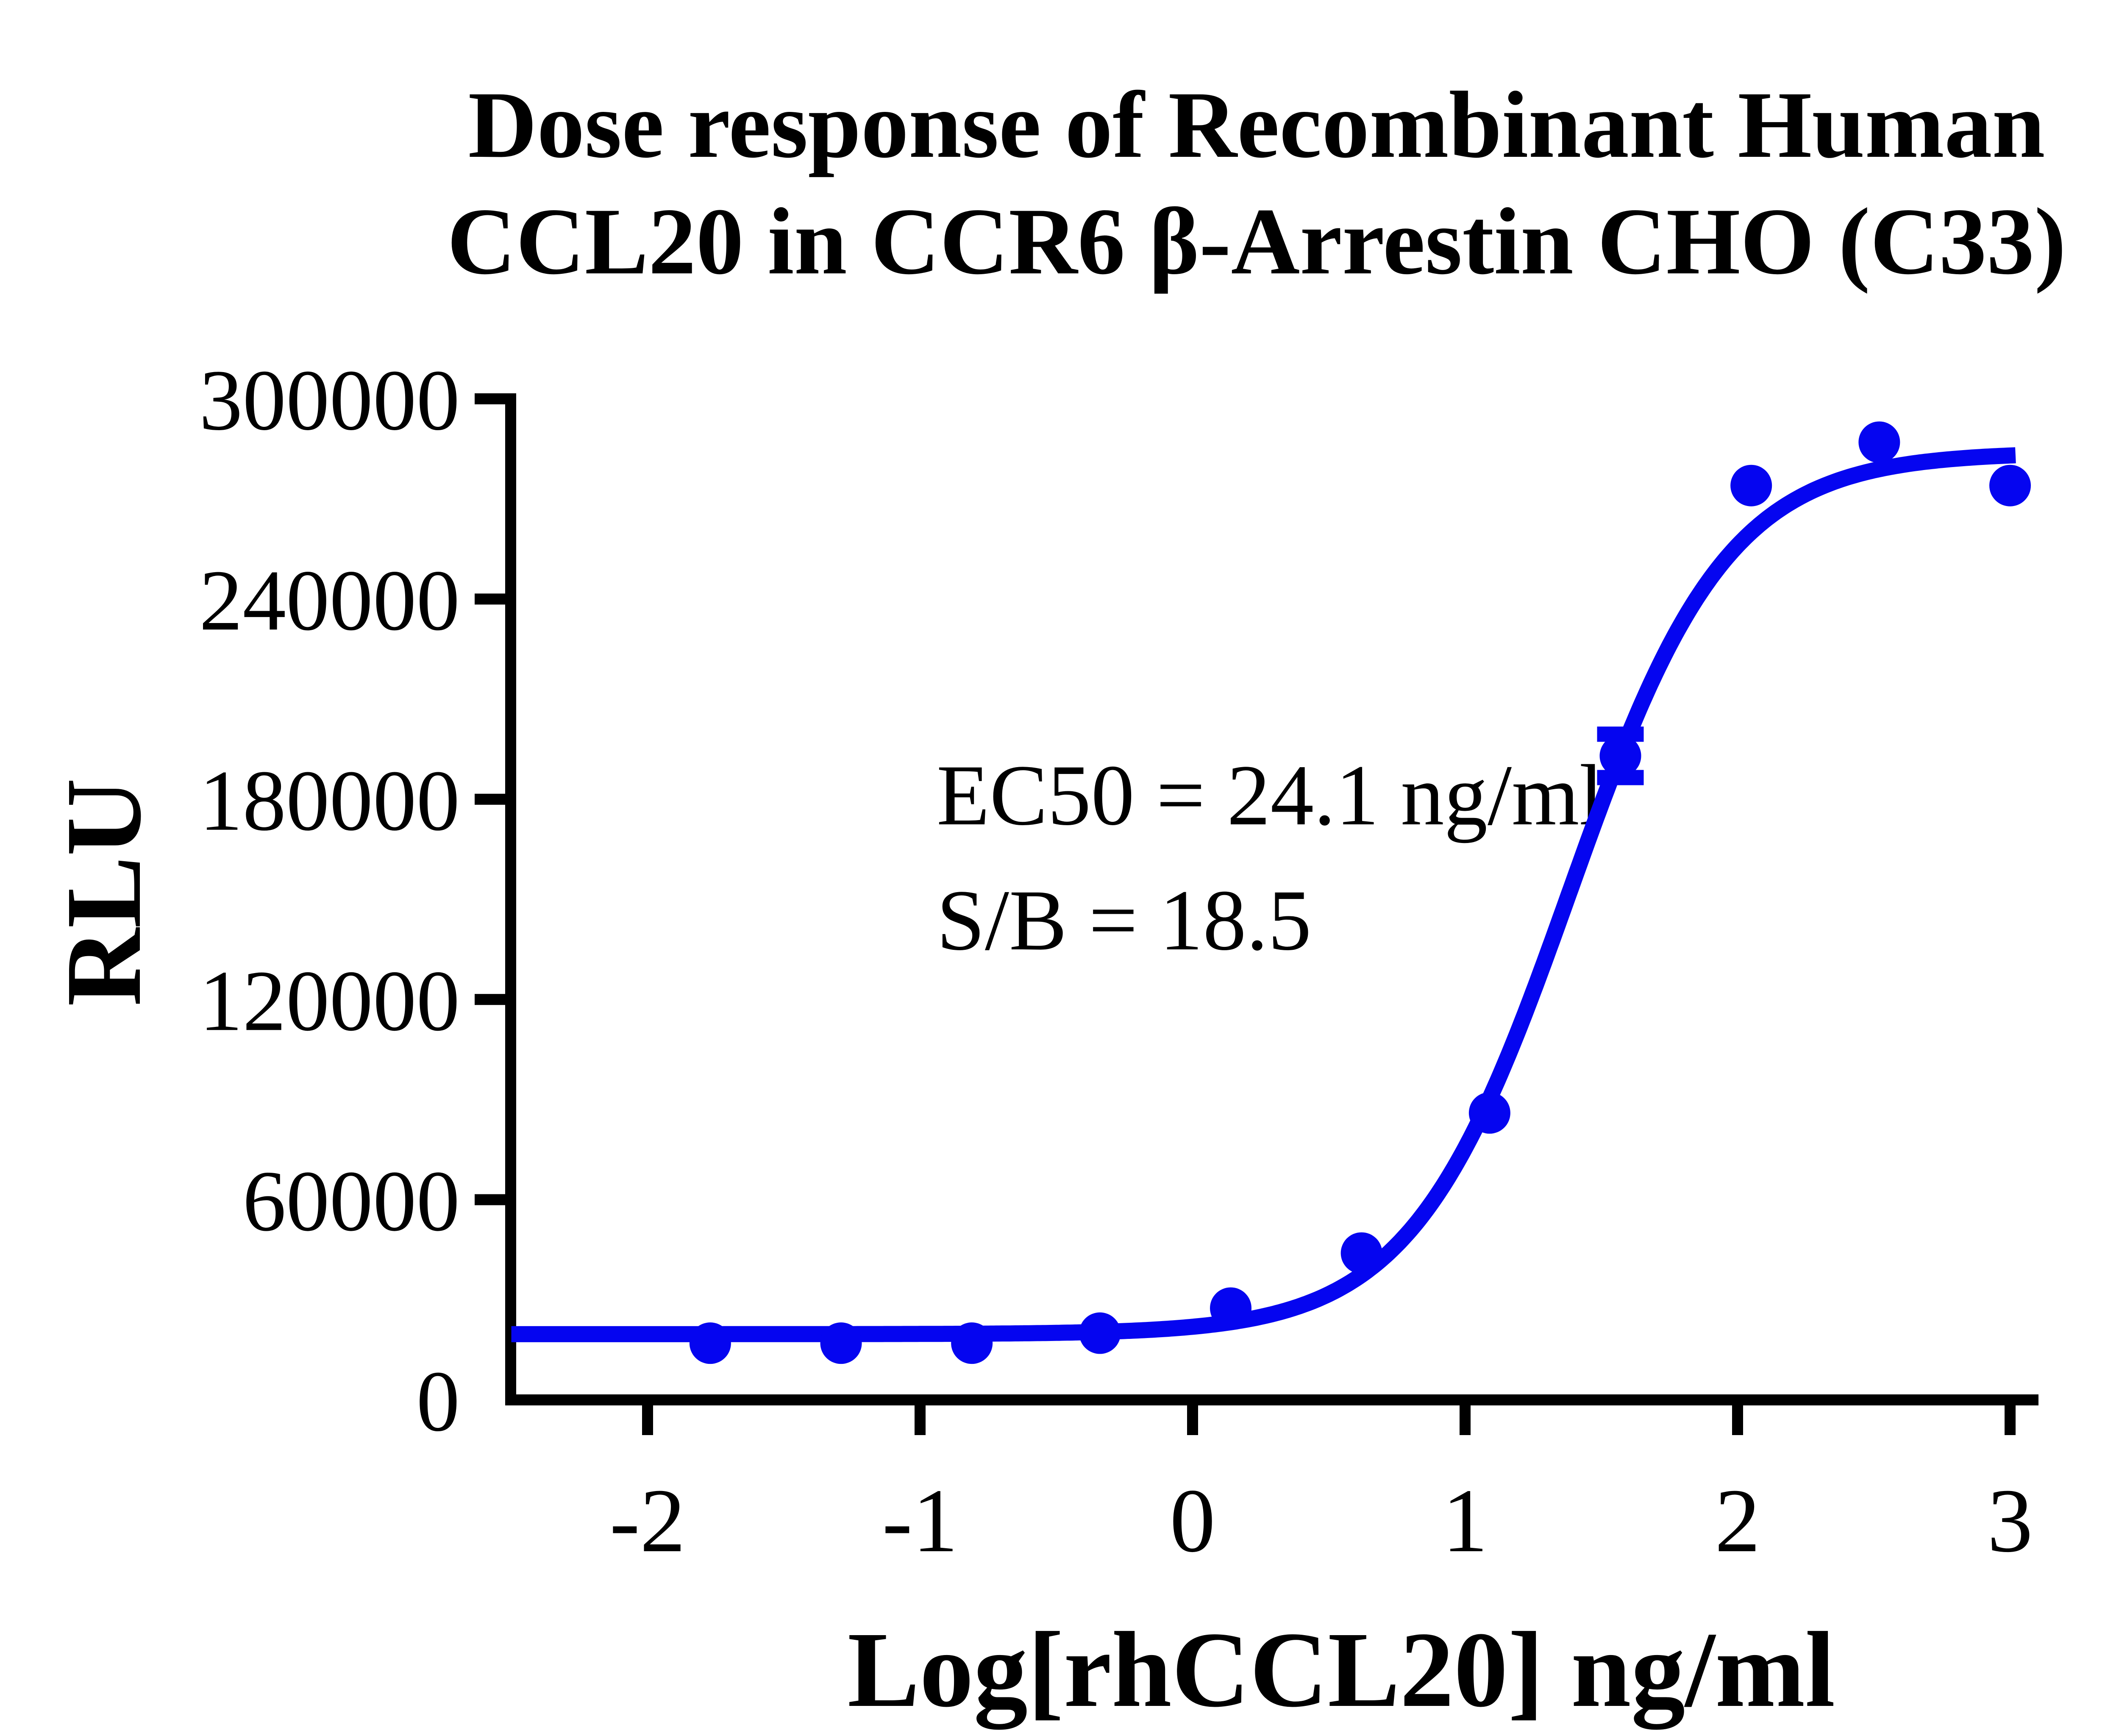  What do you see at coordinates (920, 1520) in the screenshot?
I see `x-tick-label: -1` at bounding box center [920, 1520].